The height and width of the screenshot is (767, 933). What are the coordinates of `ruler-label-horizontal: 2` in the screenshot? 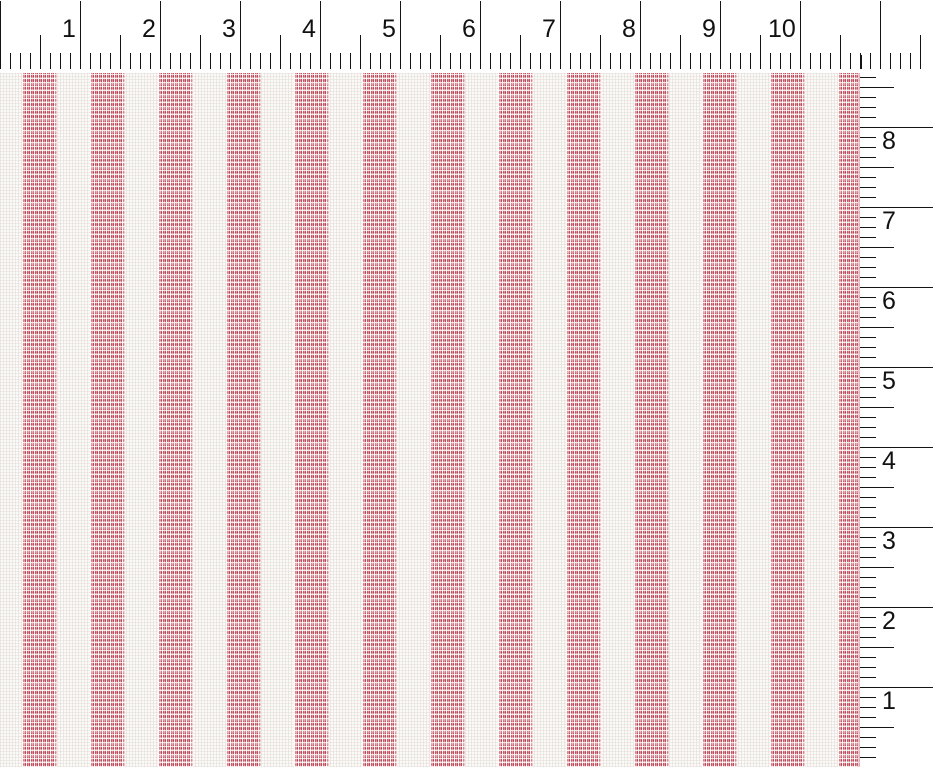 It's located at (149, 29).